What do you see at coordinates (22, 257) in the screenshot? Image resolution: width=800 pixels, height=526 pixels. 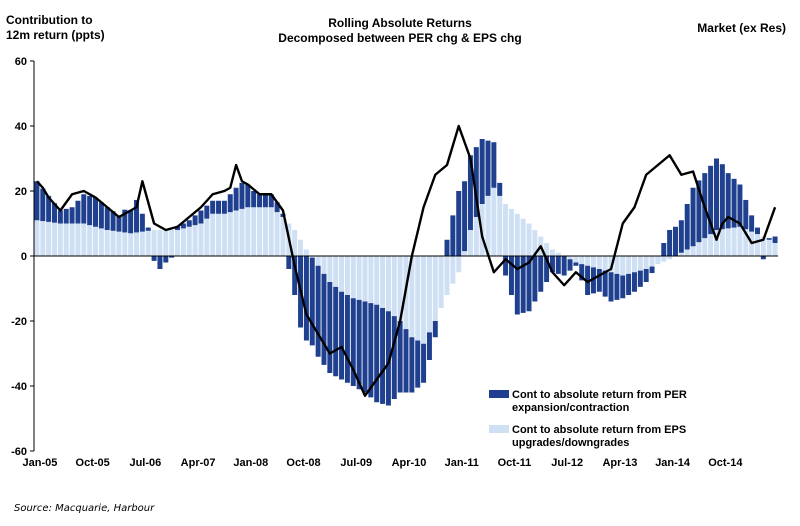 I see `y-ticks: 60 40 20 0 -20 -40 -60` at bounding box center [22, 257].